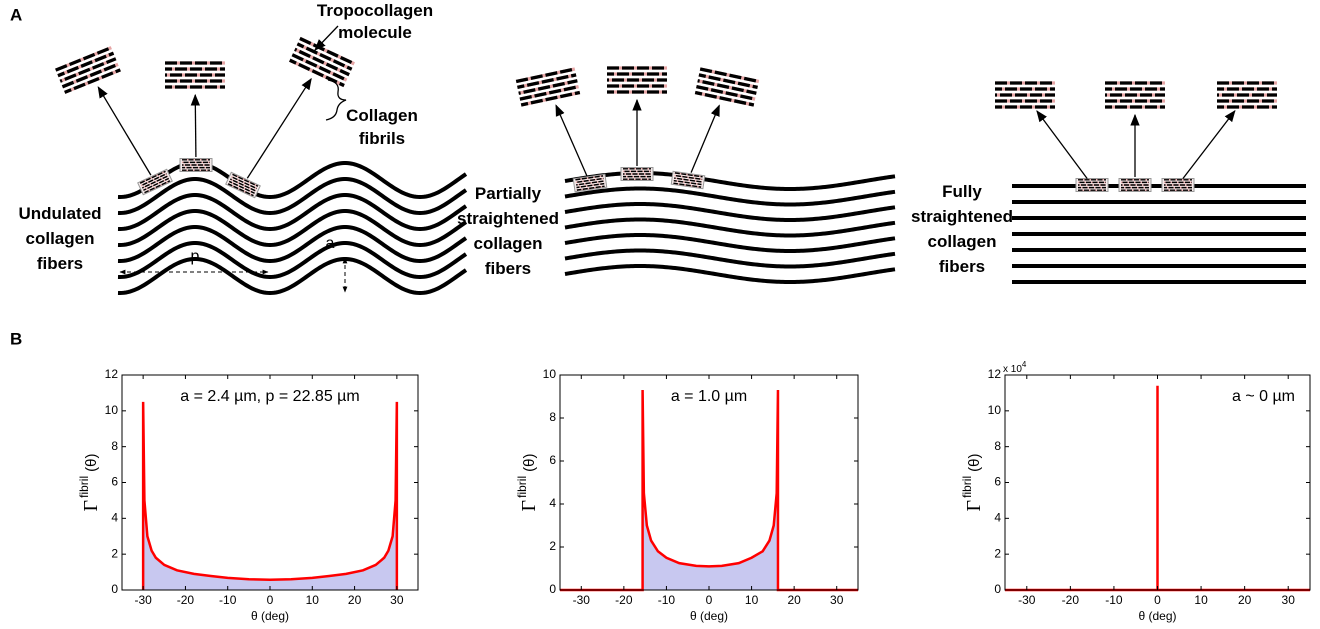 The height and width of the screenshot is (629, 1320). I want to click on diagram-label: Fully straightened collagen fibers, so click(962, 229).